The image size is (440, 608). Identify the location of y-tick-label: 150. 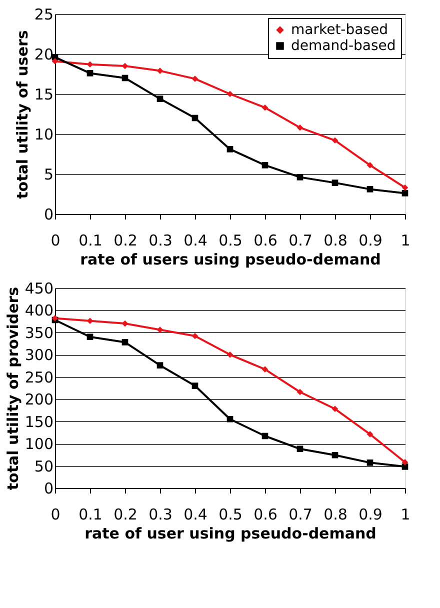
(39, 421).